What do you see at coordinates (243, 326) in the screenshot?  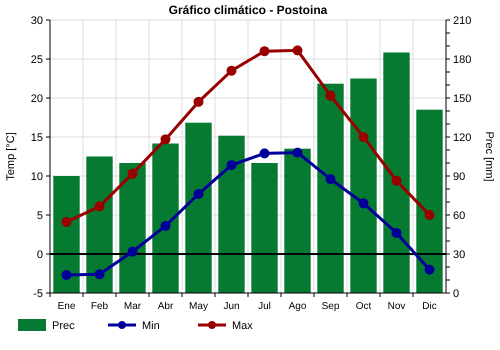 I see `legend-label: Max` at bounding box center [243, 326].